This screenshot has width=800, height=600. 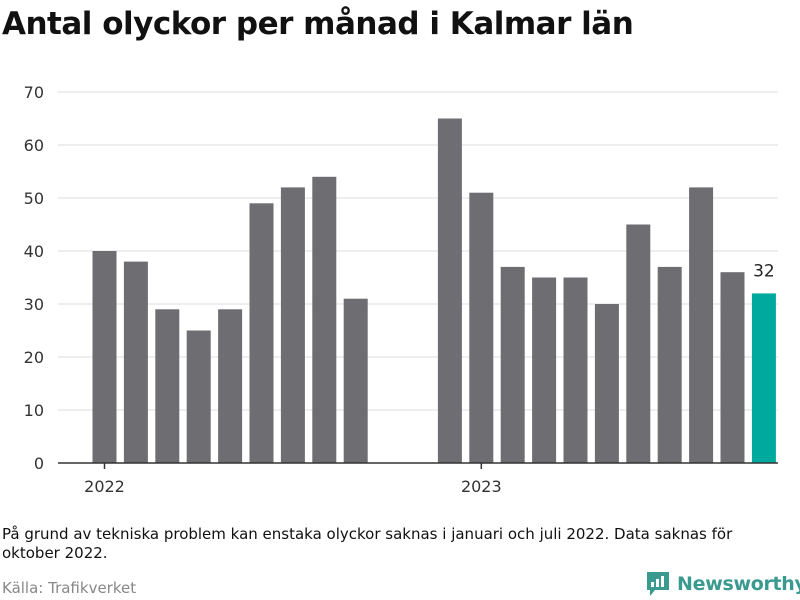 I want to click on y-axis-tick-labels: 0 10 20 30 40 50 60 70, so click(x=34, y=278).